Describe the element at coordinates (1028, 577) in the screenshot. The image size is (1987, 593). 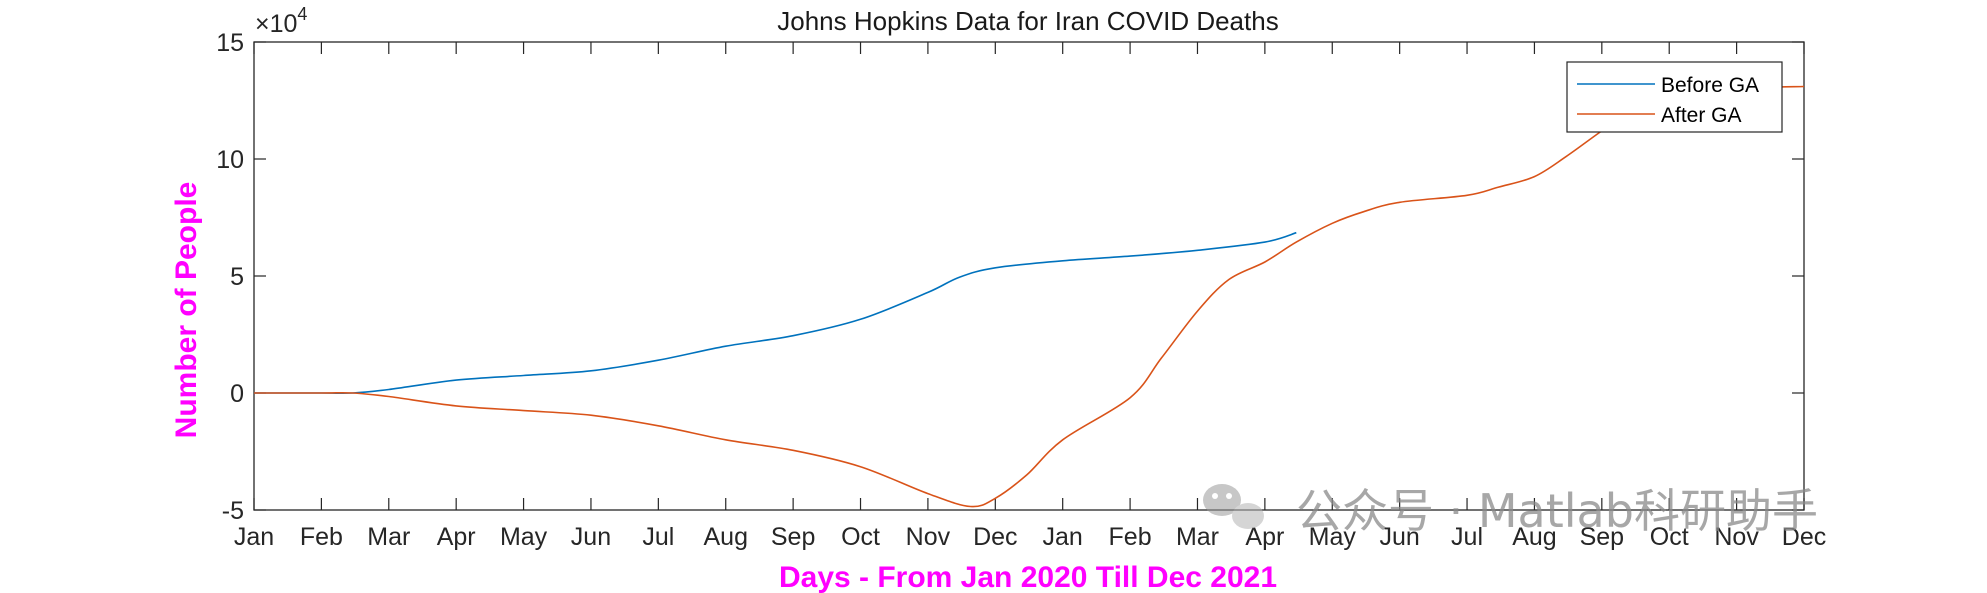
I see `x-axis-label: Days - From Jan 2020 Till Dec 2021` at that location.